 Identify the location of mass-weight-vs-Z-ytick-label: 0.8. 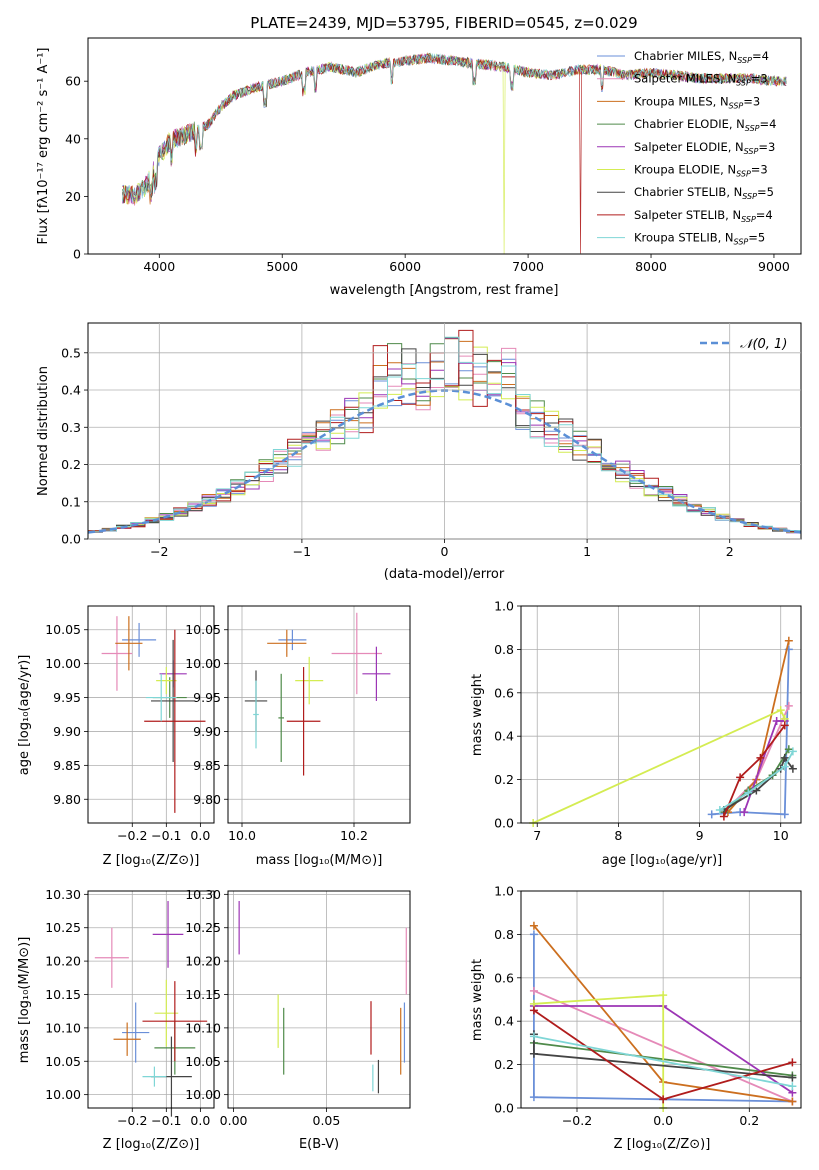
(504, 934).